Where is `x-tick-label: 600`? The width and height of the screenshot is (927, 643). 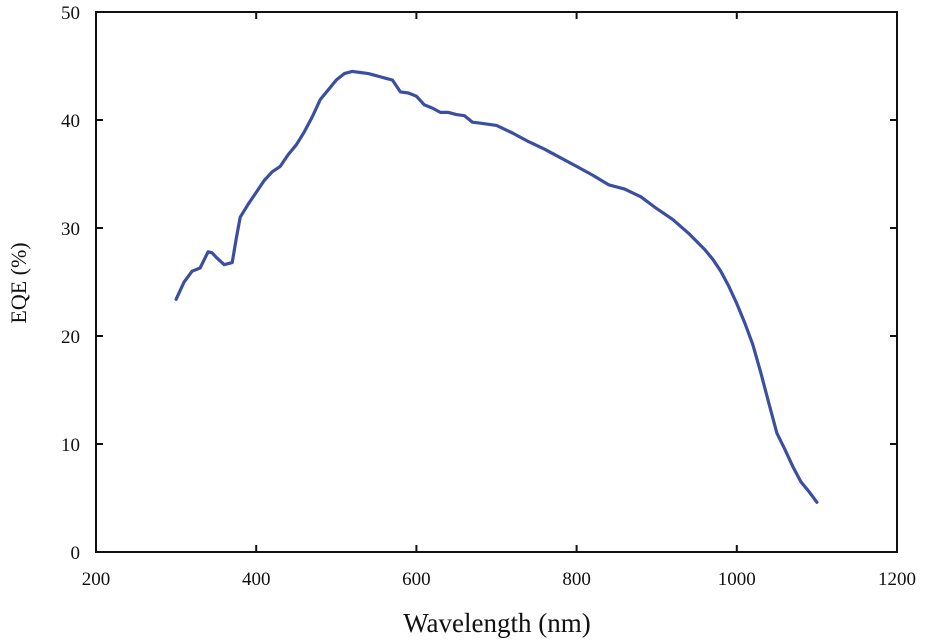
x-tick-label: 600 is located at coordinates (416, 579).